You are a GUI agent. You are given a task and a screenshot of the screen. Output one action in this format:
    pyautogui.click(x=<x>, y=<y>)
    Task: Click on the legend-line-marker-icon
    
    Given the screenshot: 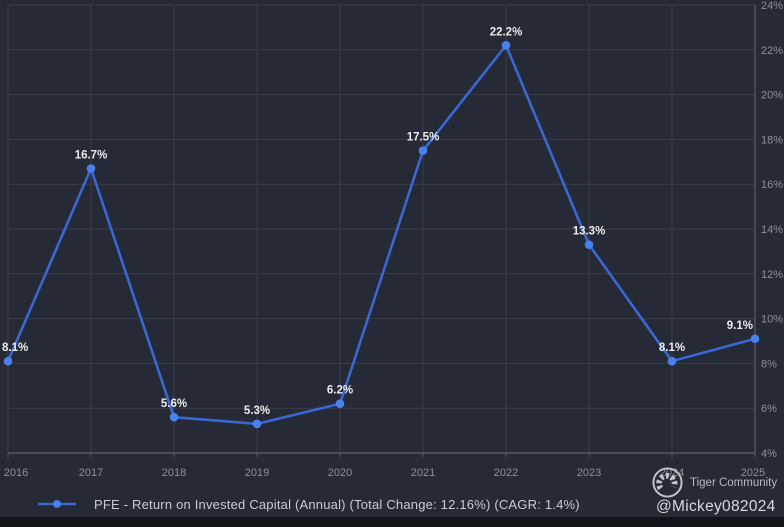 What is the action you would take?
    pyautogui.click(x=57, y=504)
    